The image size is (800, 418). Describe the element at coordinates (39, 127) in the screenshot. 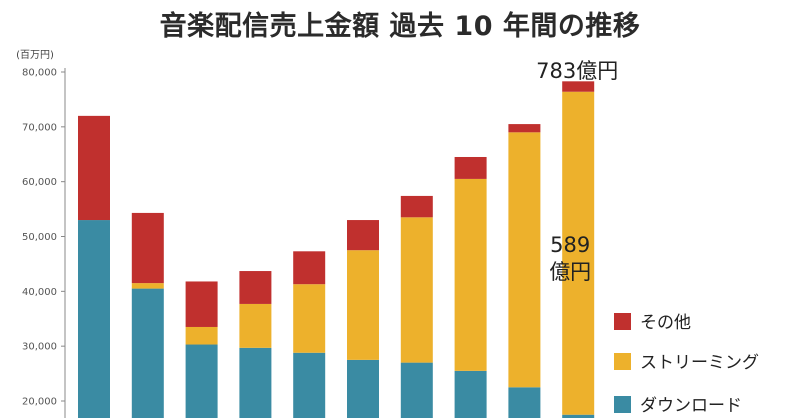

I see `y-tick-label: 70,000` at that location.